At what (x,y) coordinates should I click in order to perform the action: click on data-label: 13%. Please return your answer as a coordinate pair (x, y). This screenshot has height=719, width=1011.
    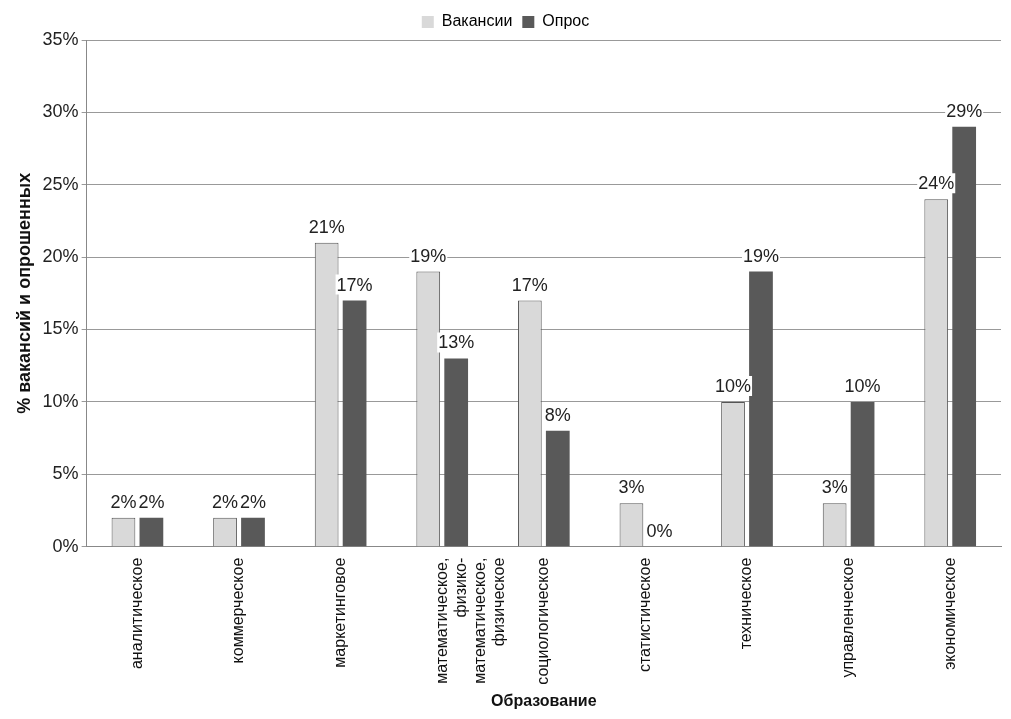
    Looking at the image, I should click on (456, 342).